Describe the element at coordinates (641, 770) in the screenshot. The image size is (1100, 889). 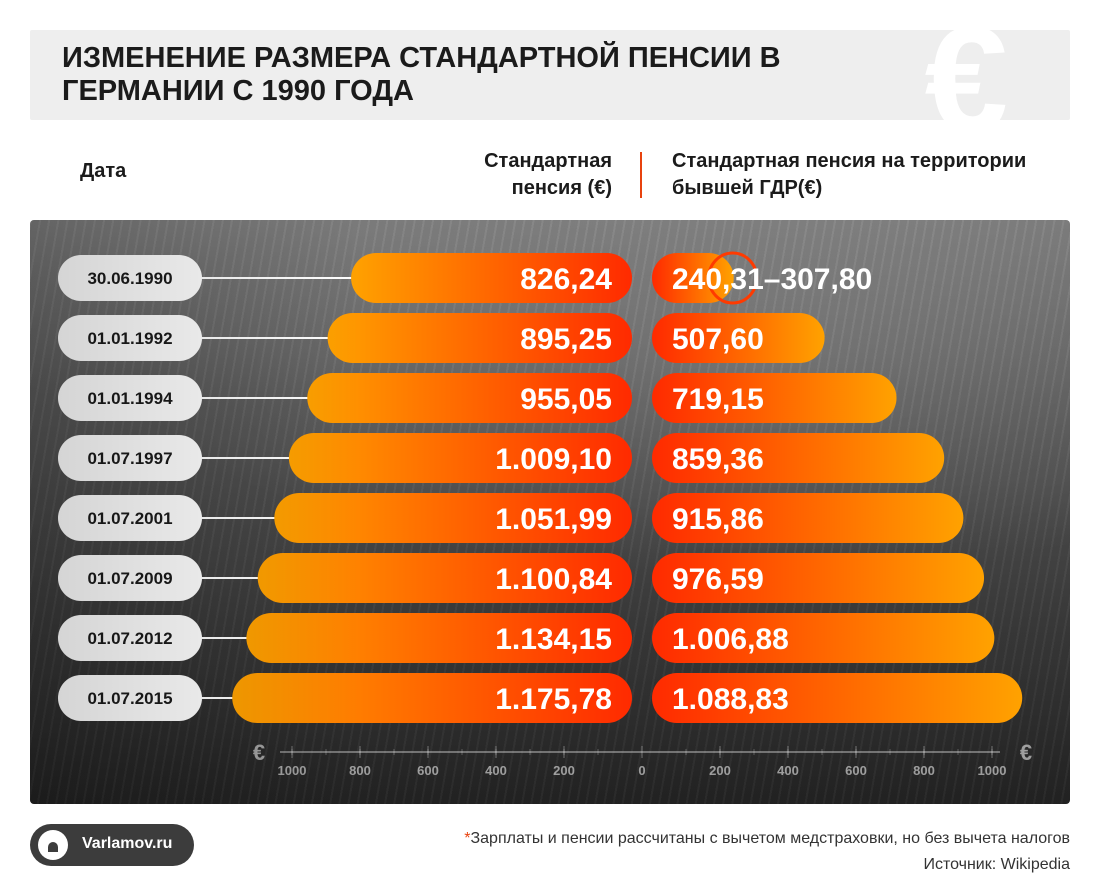
I see `axis-tick-label: 0` at that location.